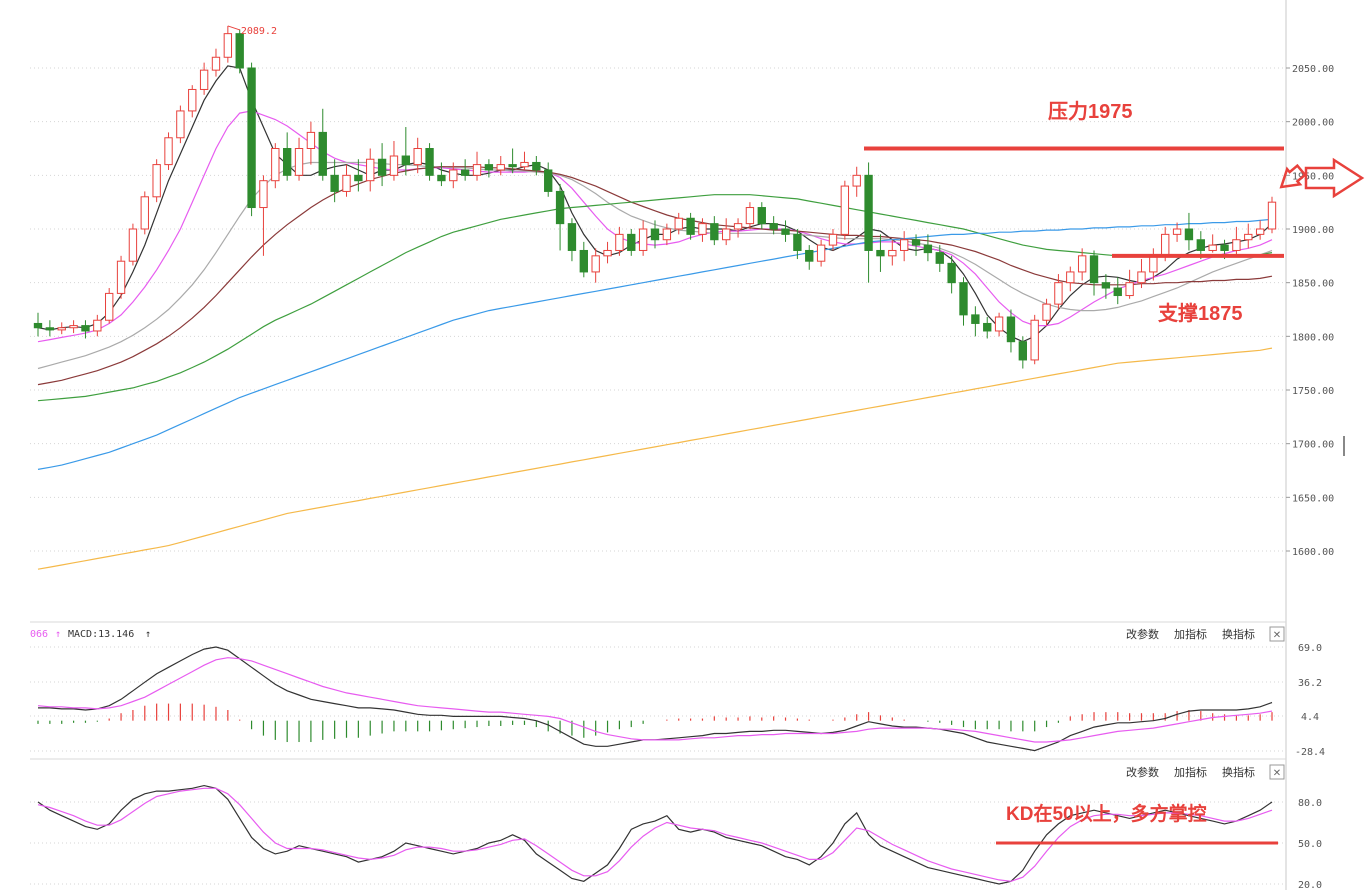 Image resolution: width=1371 pixels, height=890 pixels. I want to click on peak-label: 2089.2, so click(259, 31).